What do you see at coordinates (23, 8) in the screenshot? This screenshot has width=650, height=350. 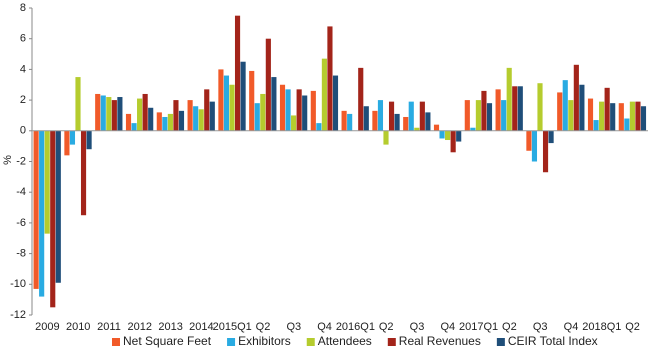 I see `y-tick-label: 8` at bounding box center [23, 8].